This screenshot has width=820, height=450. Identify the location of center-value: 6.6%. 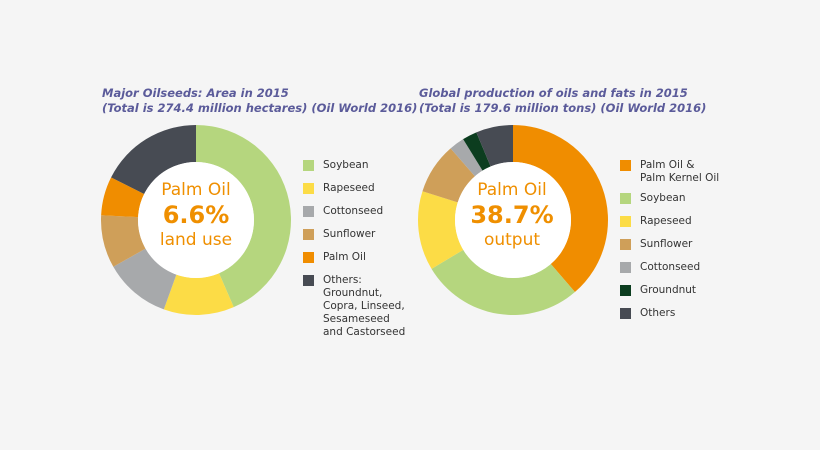
(196, 215).